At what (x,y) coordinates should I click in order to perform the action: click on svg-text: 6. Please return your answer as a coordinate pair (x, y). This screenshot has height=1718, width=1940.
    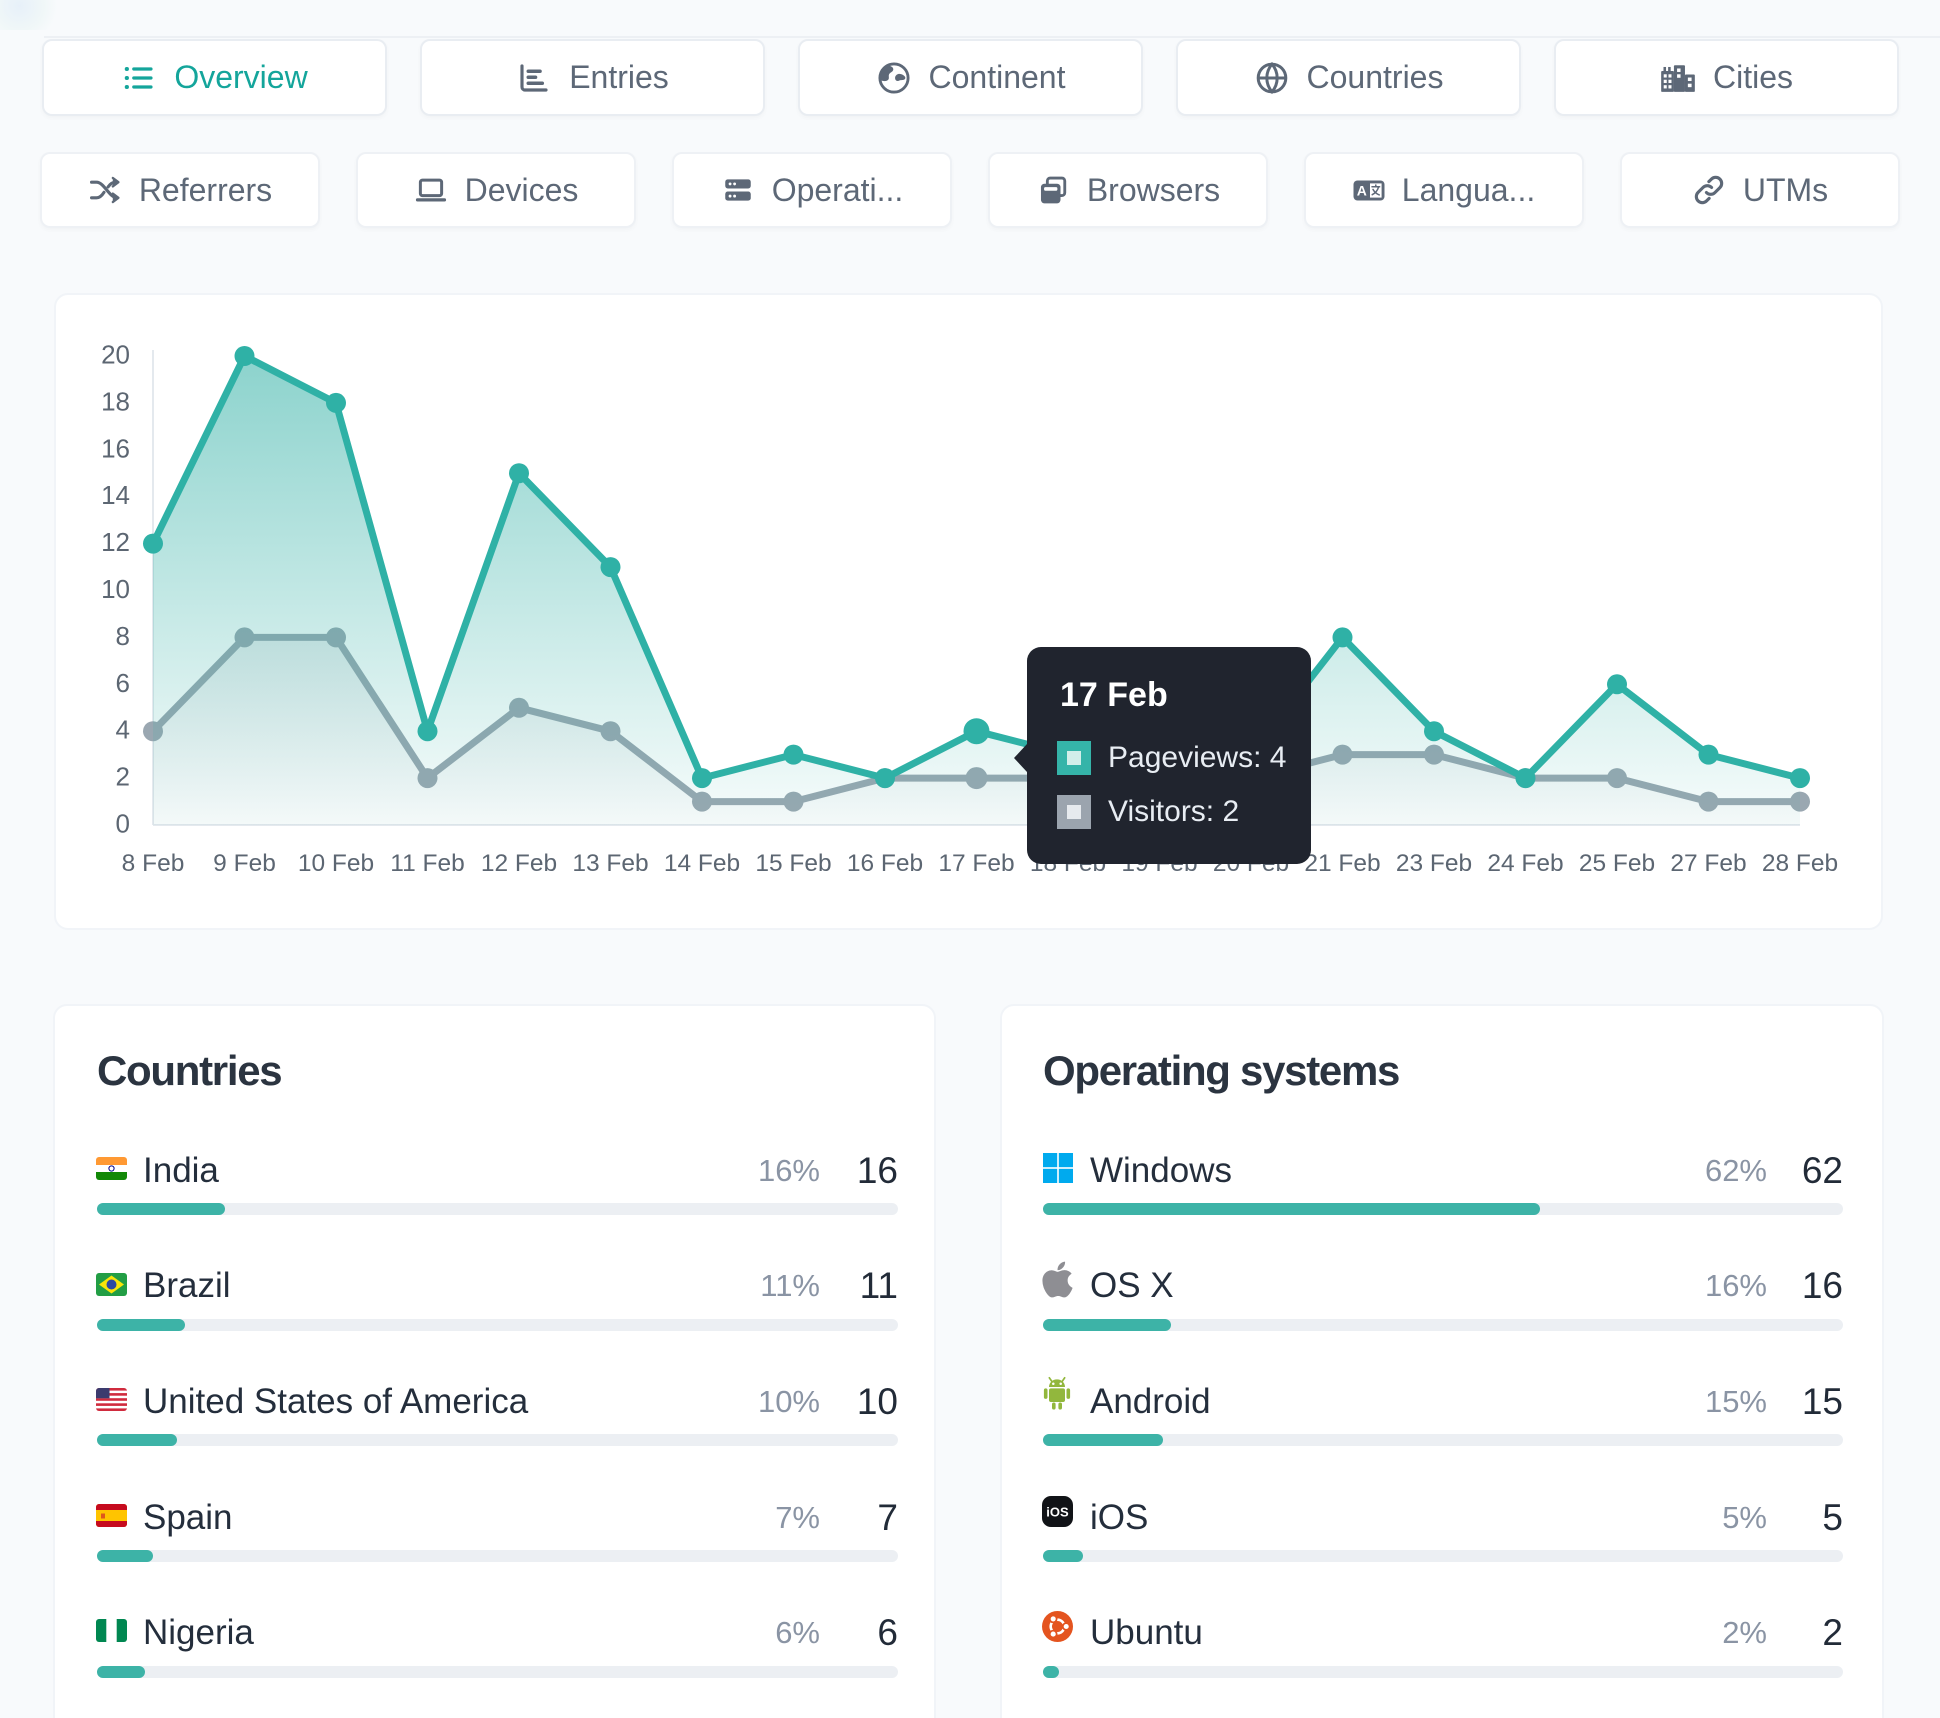
    Looking at the image, I should click on (123, 683).